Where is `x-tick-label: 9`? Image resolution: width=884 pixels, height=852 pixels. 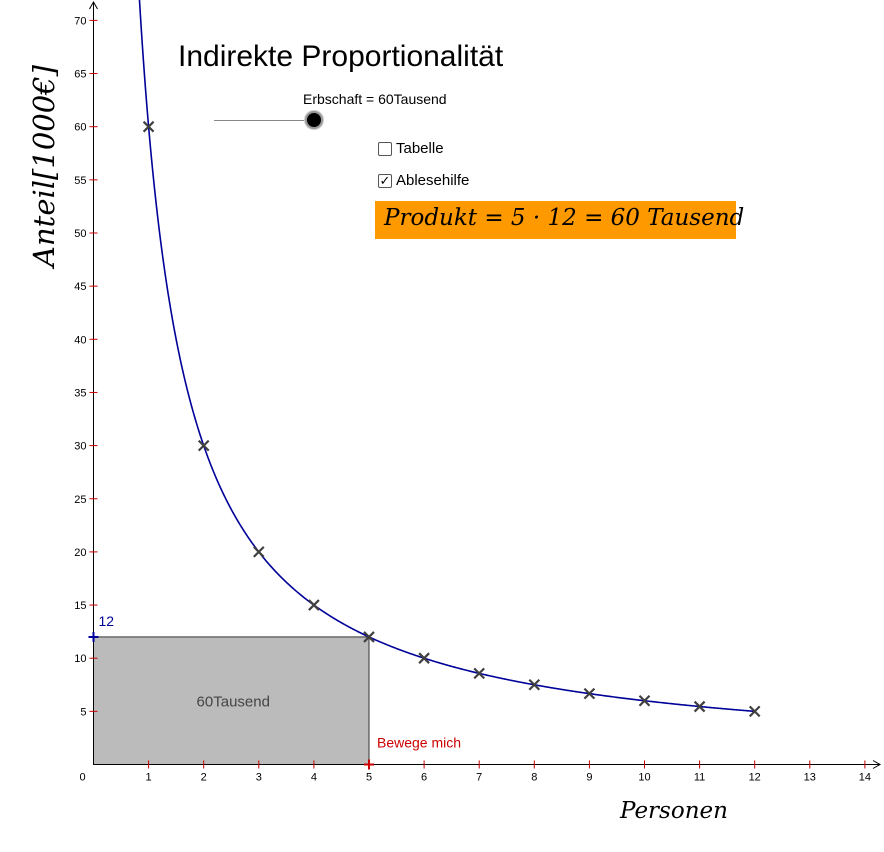 x-tick-label: 9 is located at coordinates (589, 778).